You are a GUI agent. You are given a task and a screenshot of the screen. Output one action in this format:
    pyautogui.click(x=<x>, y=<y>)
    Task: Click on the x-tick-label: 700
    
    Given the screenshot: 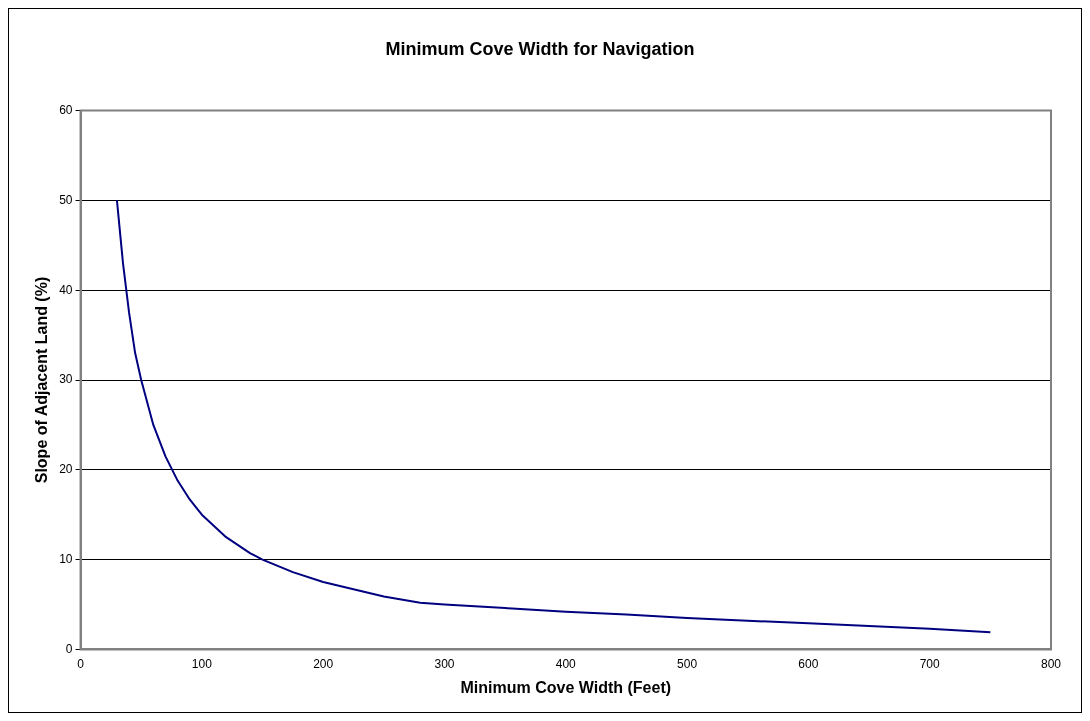 What is the action you would take?
    pyautogui.click(x=930, y=663)
    